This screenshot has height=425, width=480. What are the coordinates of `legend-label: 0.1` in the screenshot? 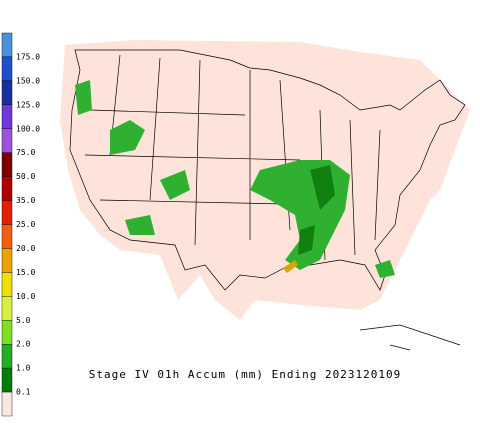 It's located at (23, 392).